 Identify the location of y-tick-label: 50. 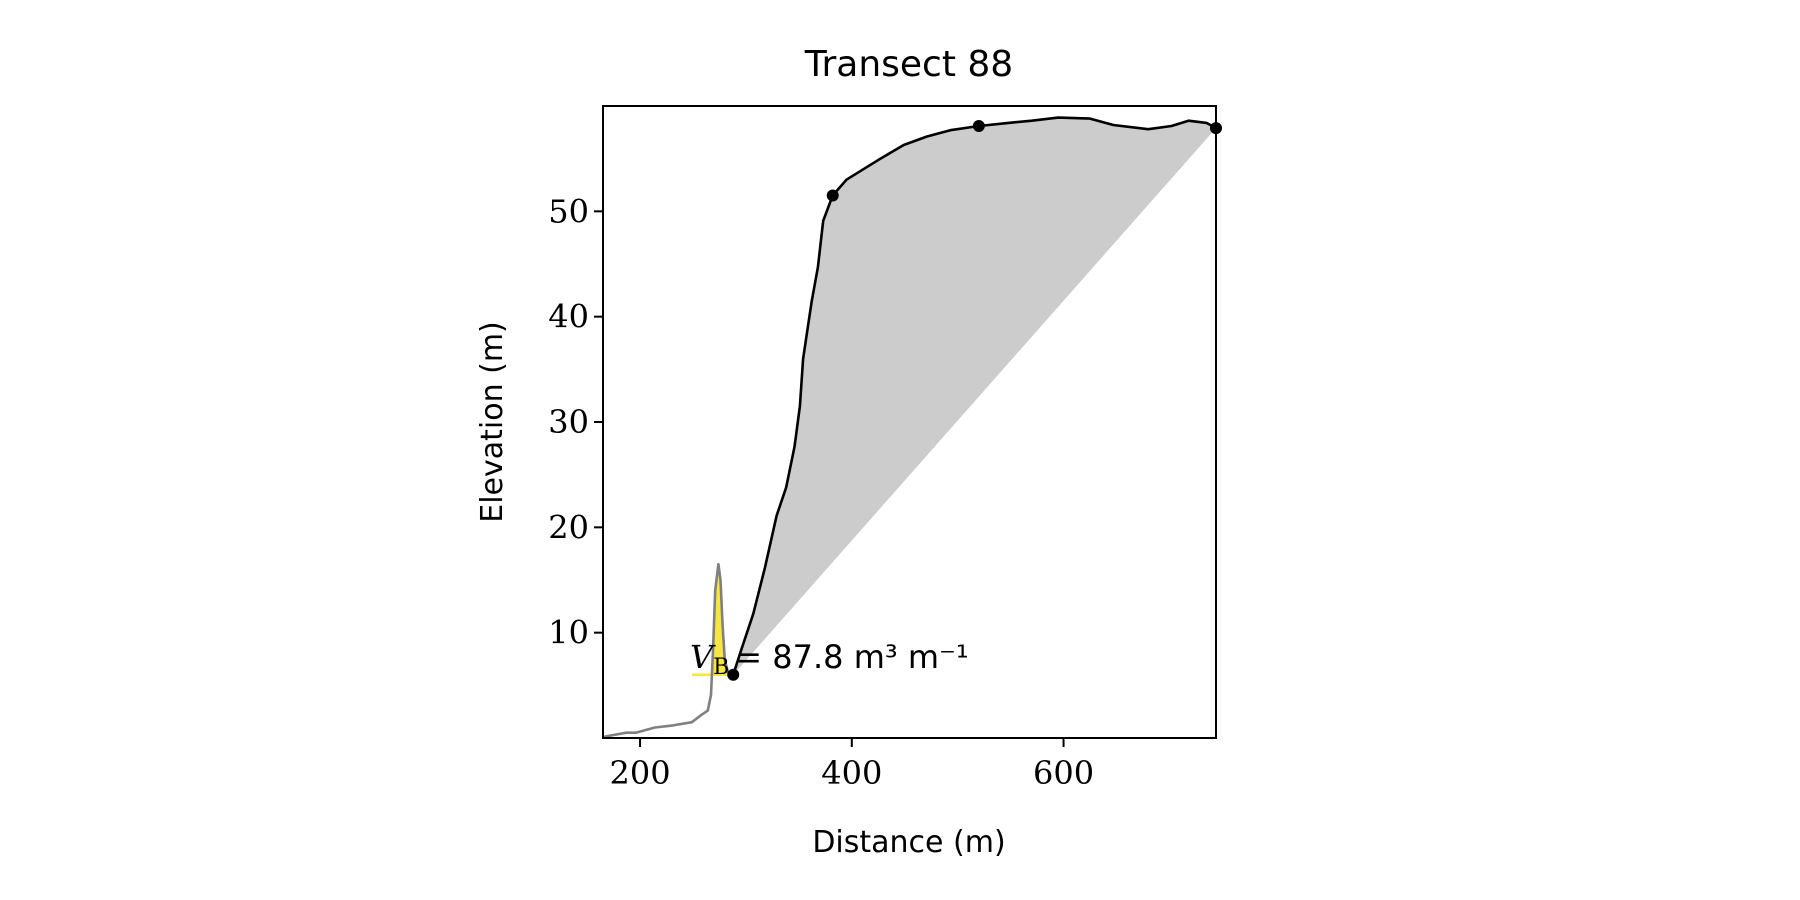
(568, 211).